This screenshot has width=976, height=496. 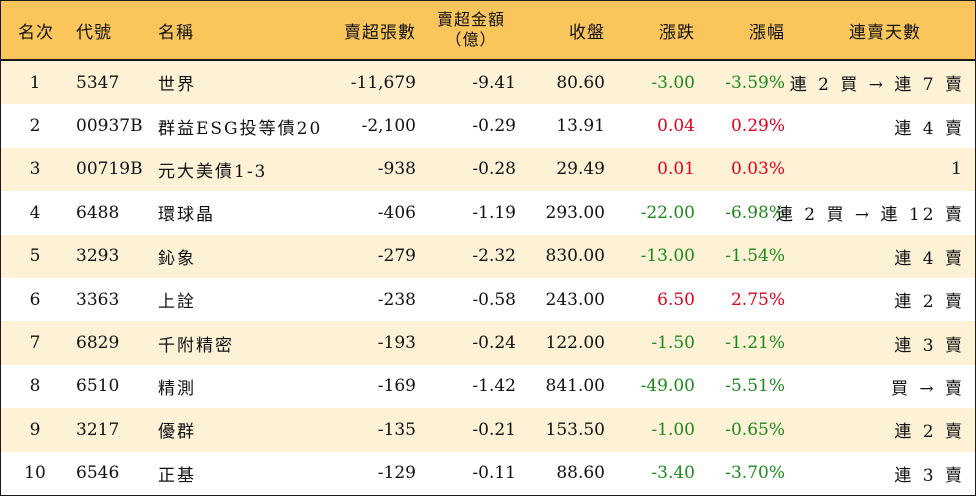 I want to click on cell-pct: -1.54%, so click(x=755, y=256).